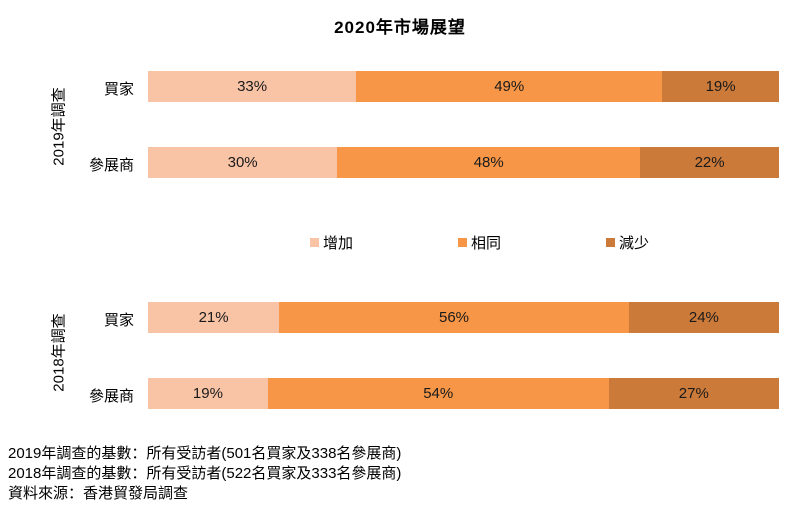 This screenshot has height=520, width=800. What do you see at coordinates (205, 453) in the screenshot?
I see `footnote-2019-base: 2019年調查的基數：所有受訪者(501名買家及338名參展商)` at bounding box center [205, 453].